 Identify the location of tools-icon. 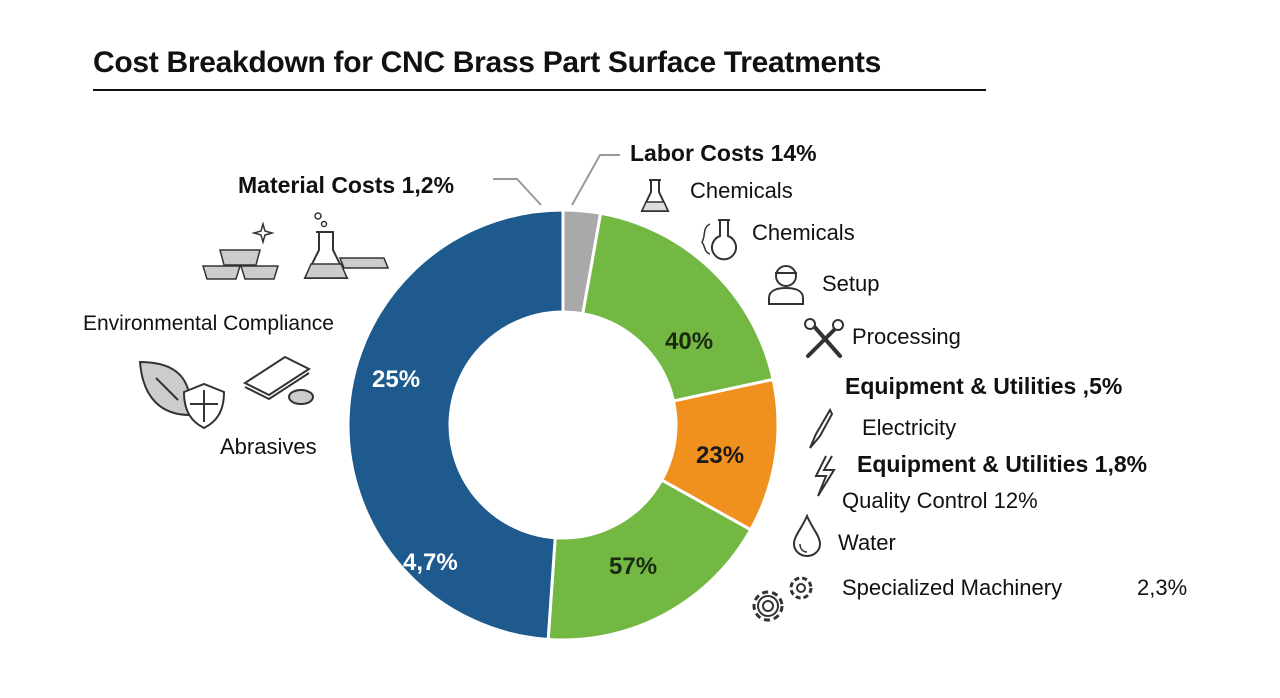
(824, 338).